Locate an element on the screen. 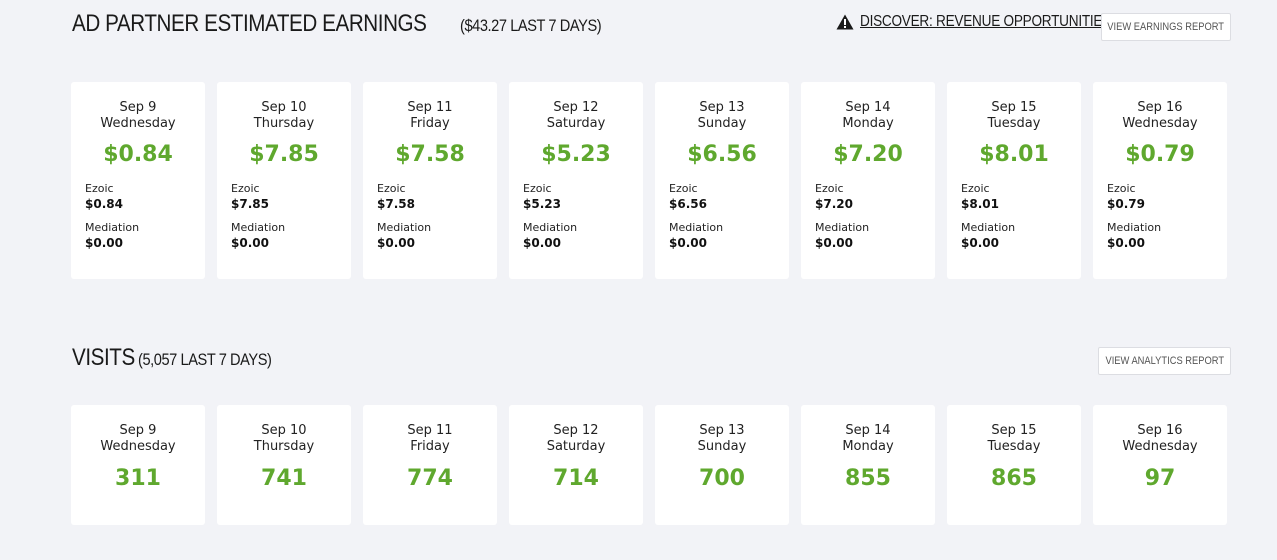 Image resolution: width=1277 pixels, height=560 pixels. ezoic-value: $6.56 is located at coordinates (688, 204).